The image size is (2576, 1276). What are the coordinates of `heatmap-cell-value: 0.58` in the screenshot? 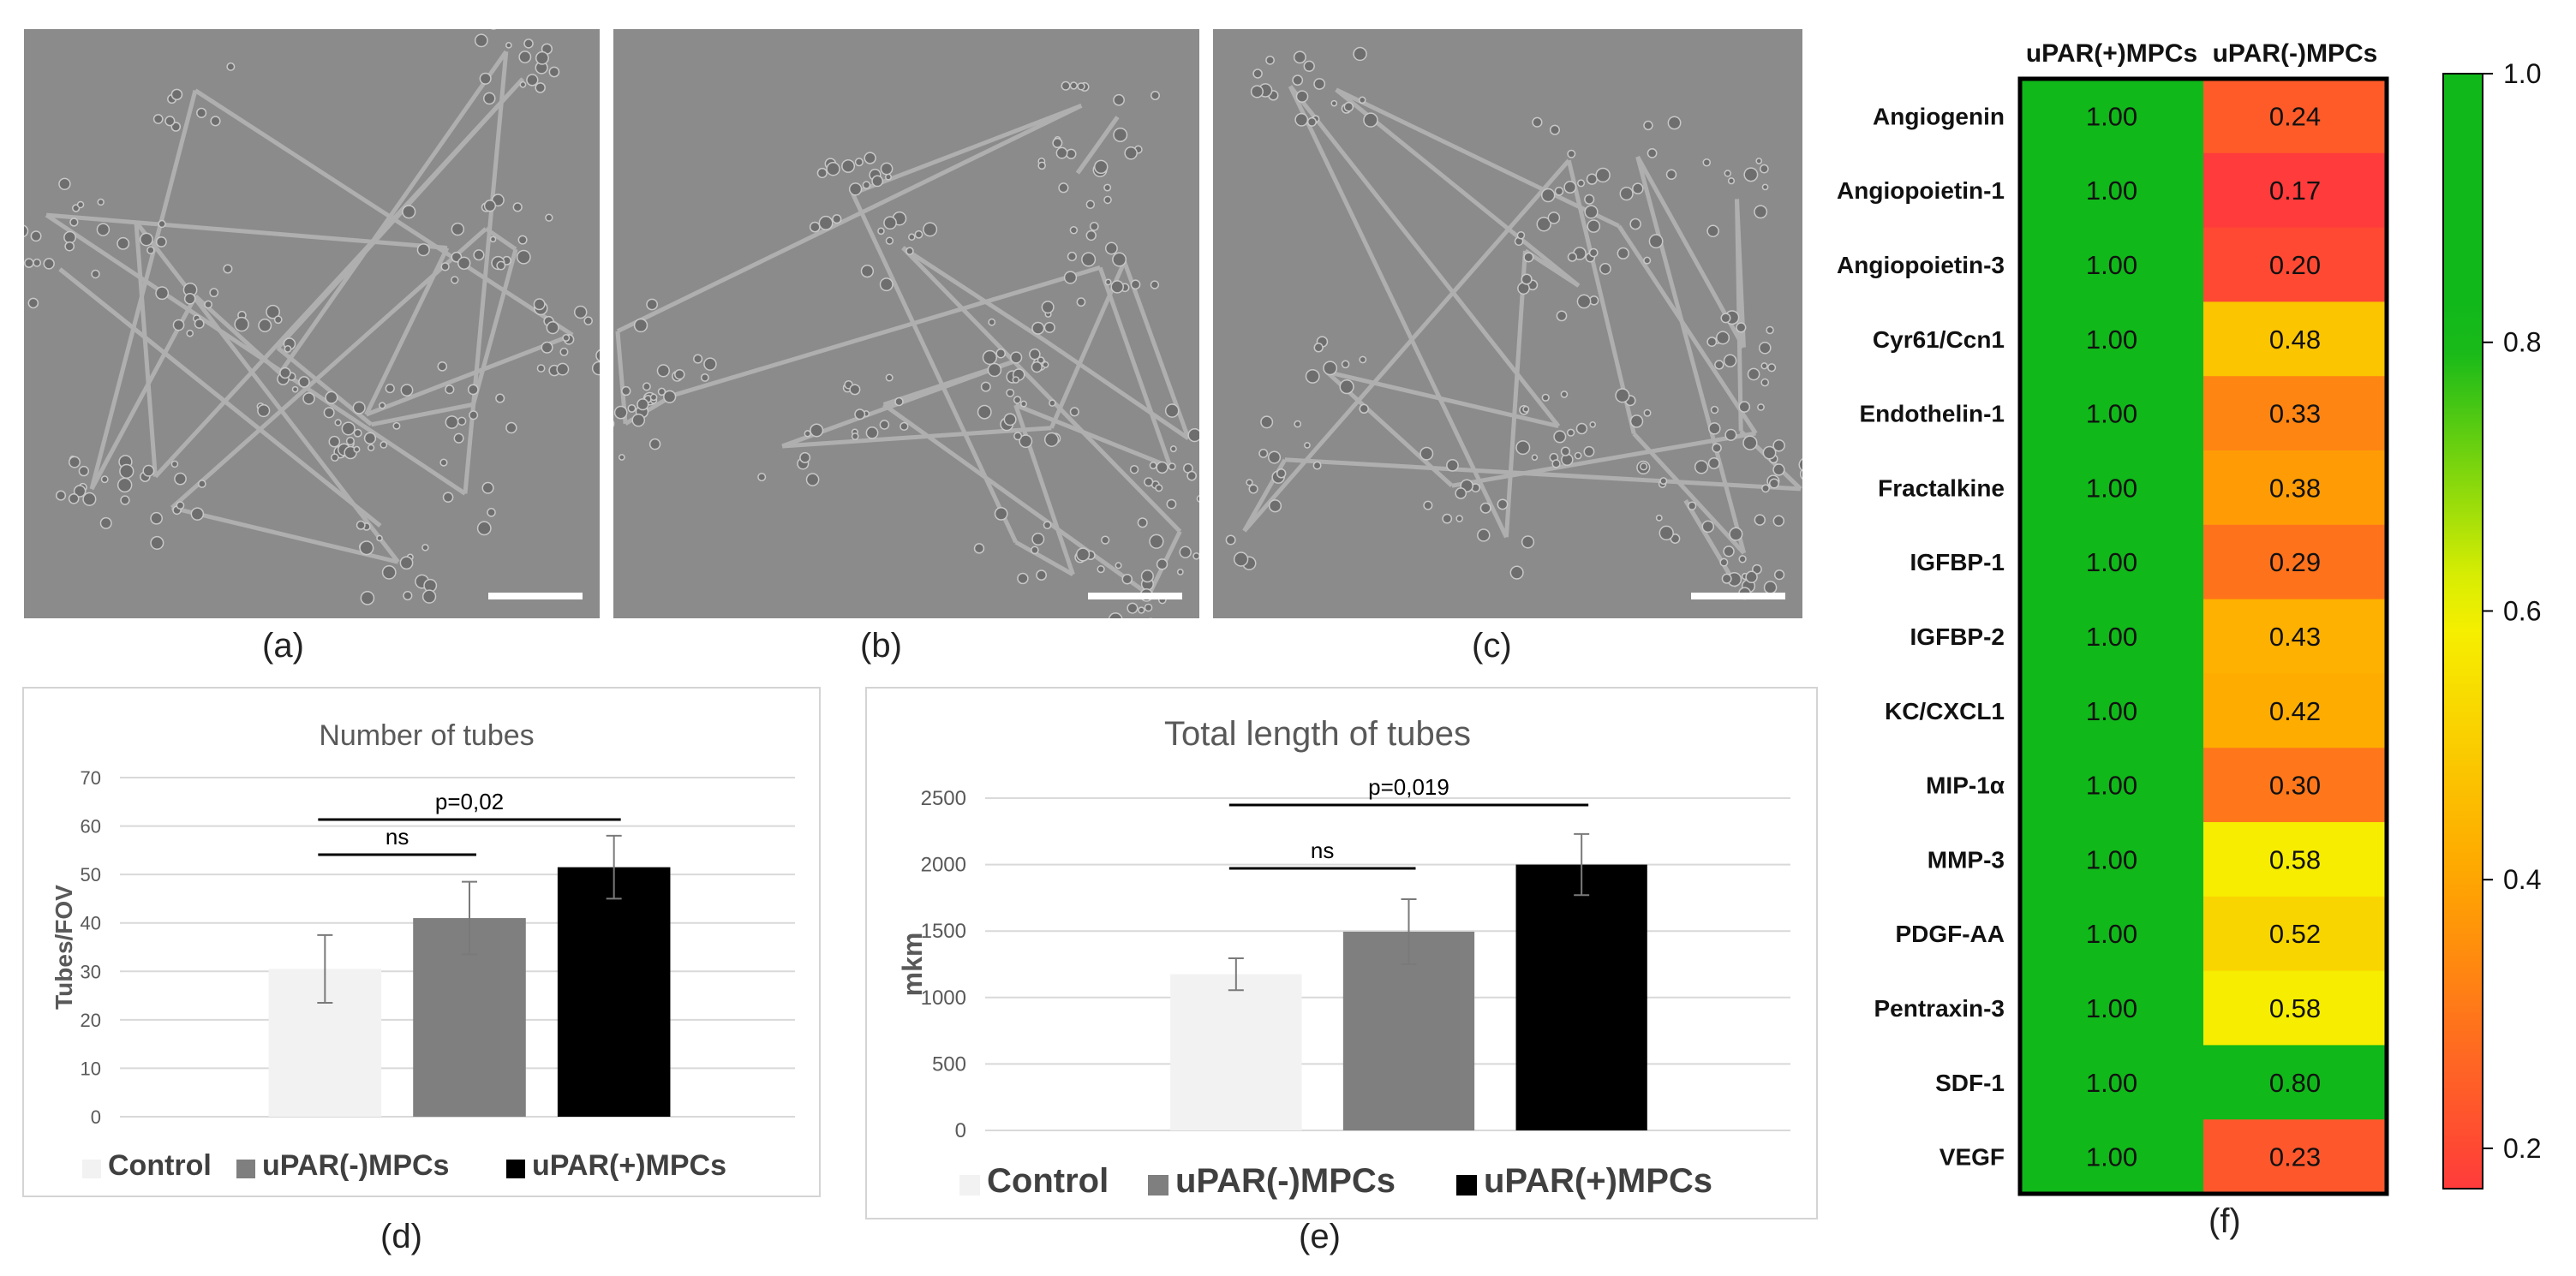 It's located at (2295, 859).